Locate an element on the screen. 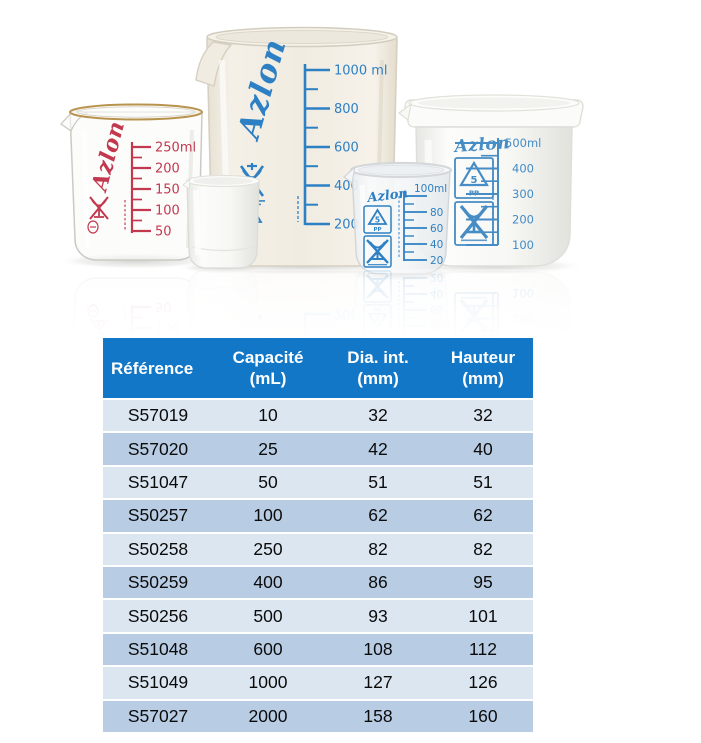 The width and height of the screenshot is (701, 743). graduation-label: 250ml is located at coordinates (175, 148).